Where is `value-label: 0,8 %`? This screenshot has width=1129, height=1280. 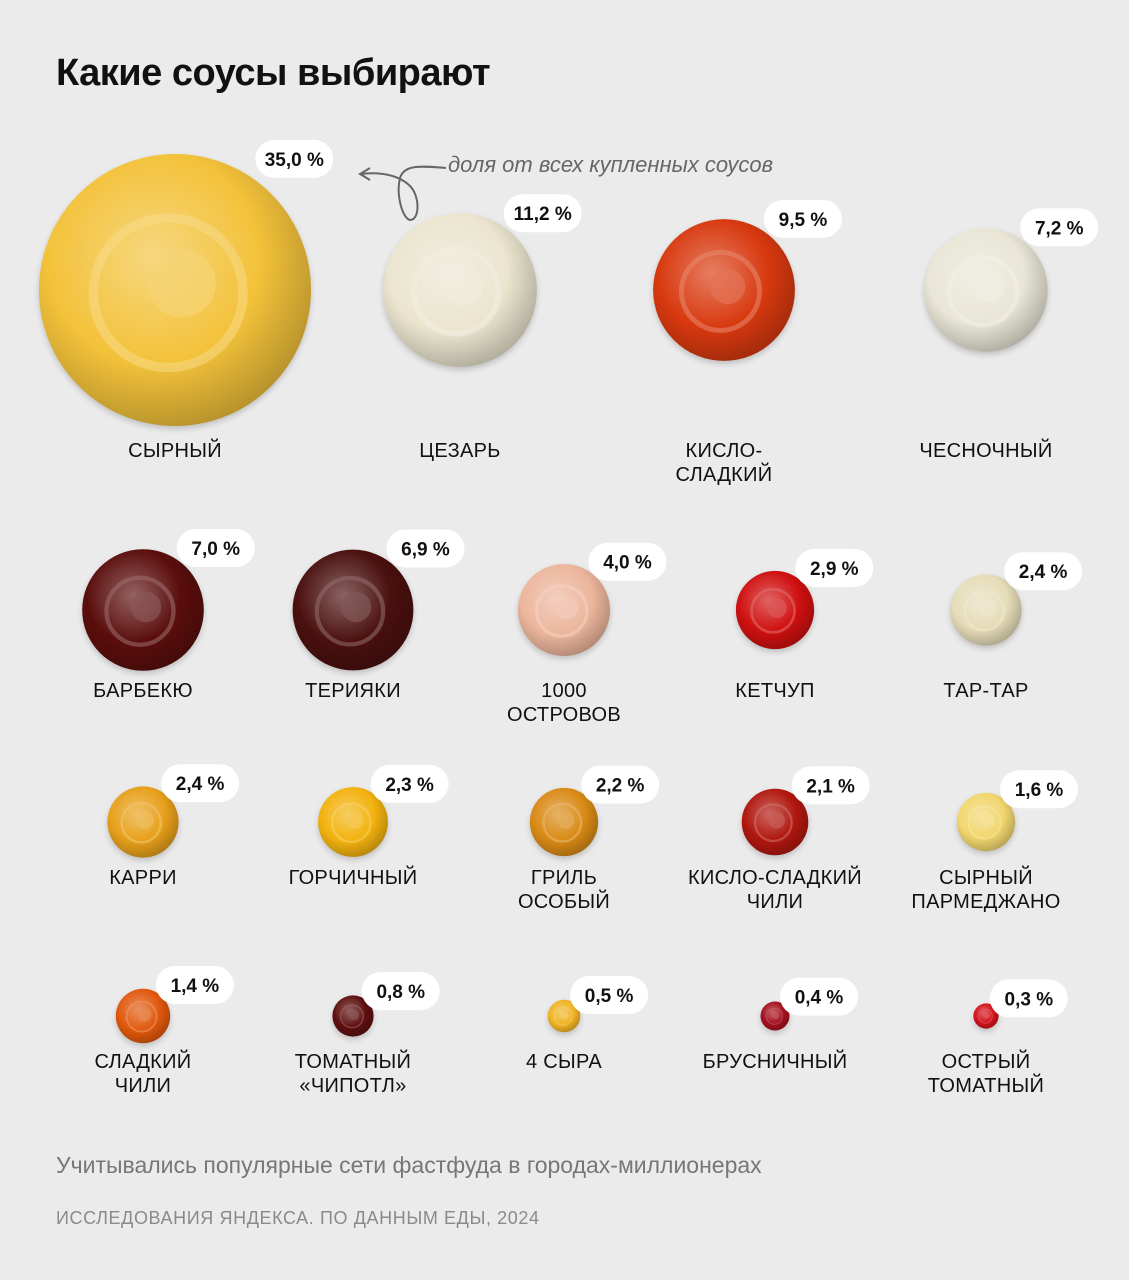 value-label: 0,8 % is located at coordinates (400, 992).